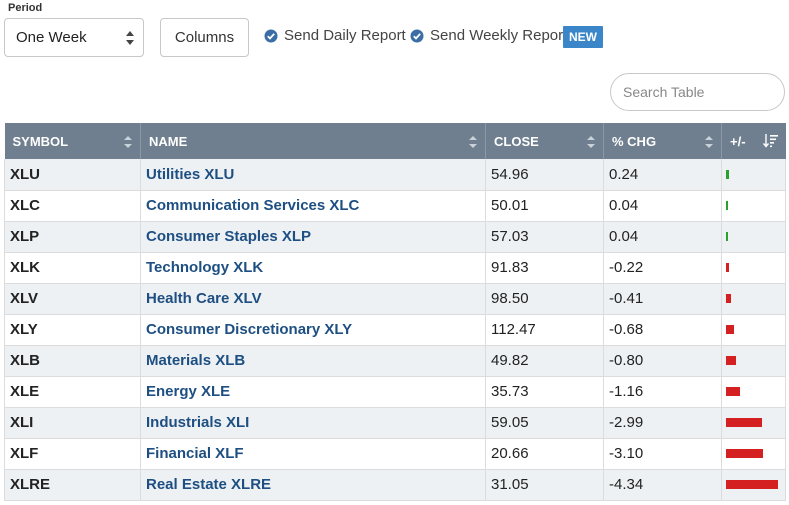 Image resolution: width=789 pixels, height=505 pixels. Describe the element at coordinates (345, 35) in the screenshot. I see `daily-report-label: Send Daily Report` at that location.